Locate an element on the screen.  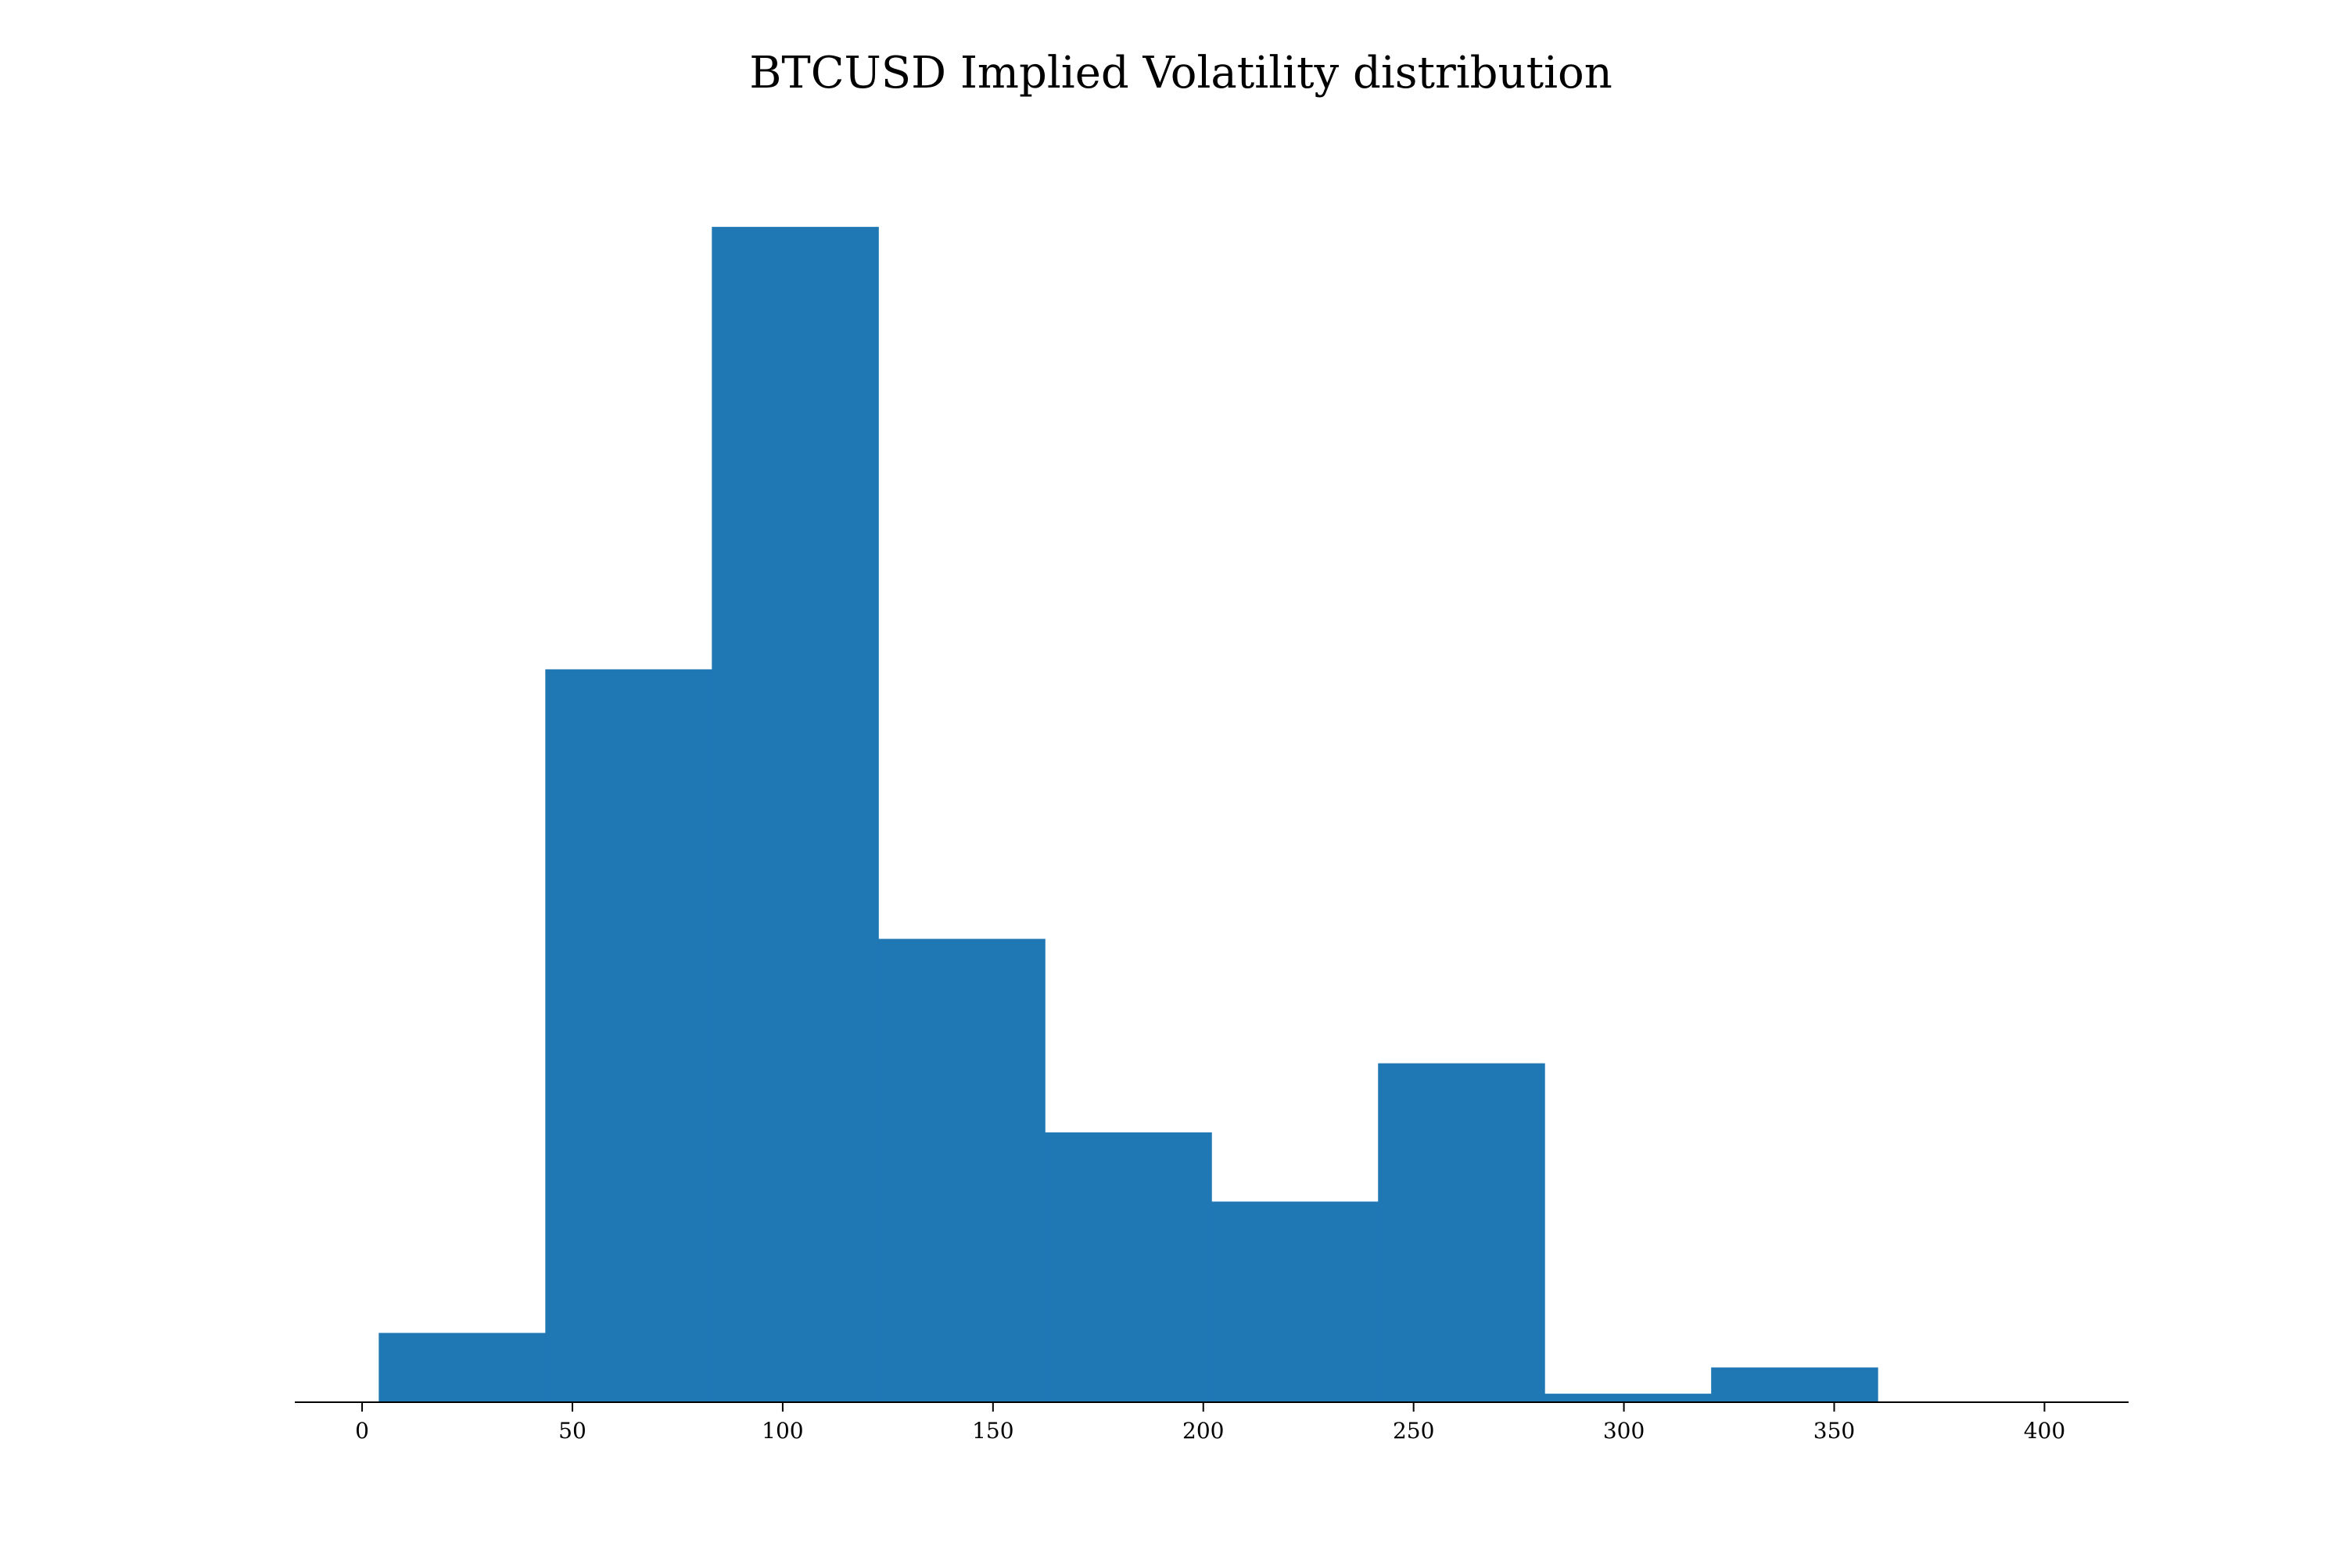
x-tick-label: 150 is located at coordinates (992, 1431).